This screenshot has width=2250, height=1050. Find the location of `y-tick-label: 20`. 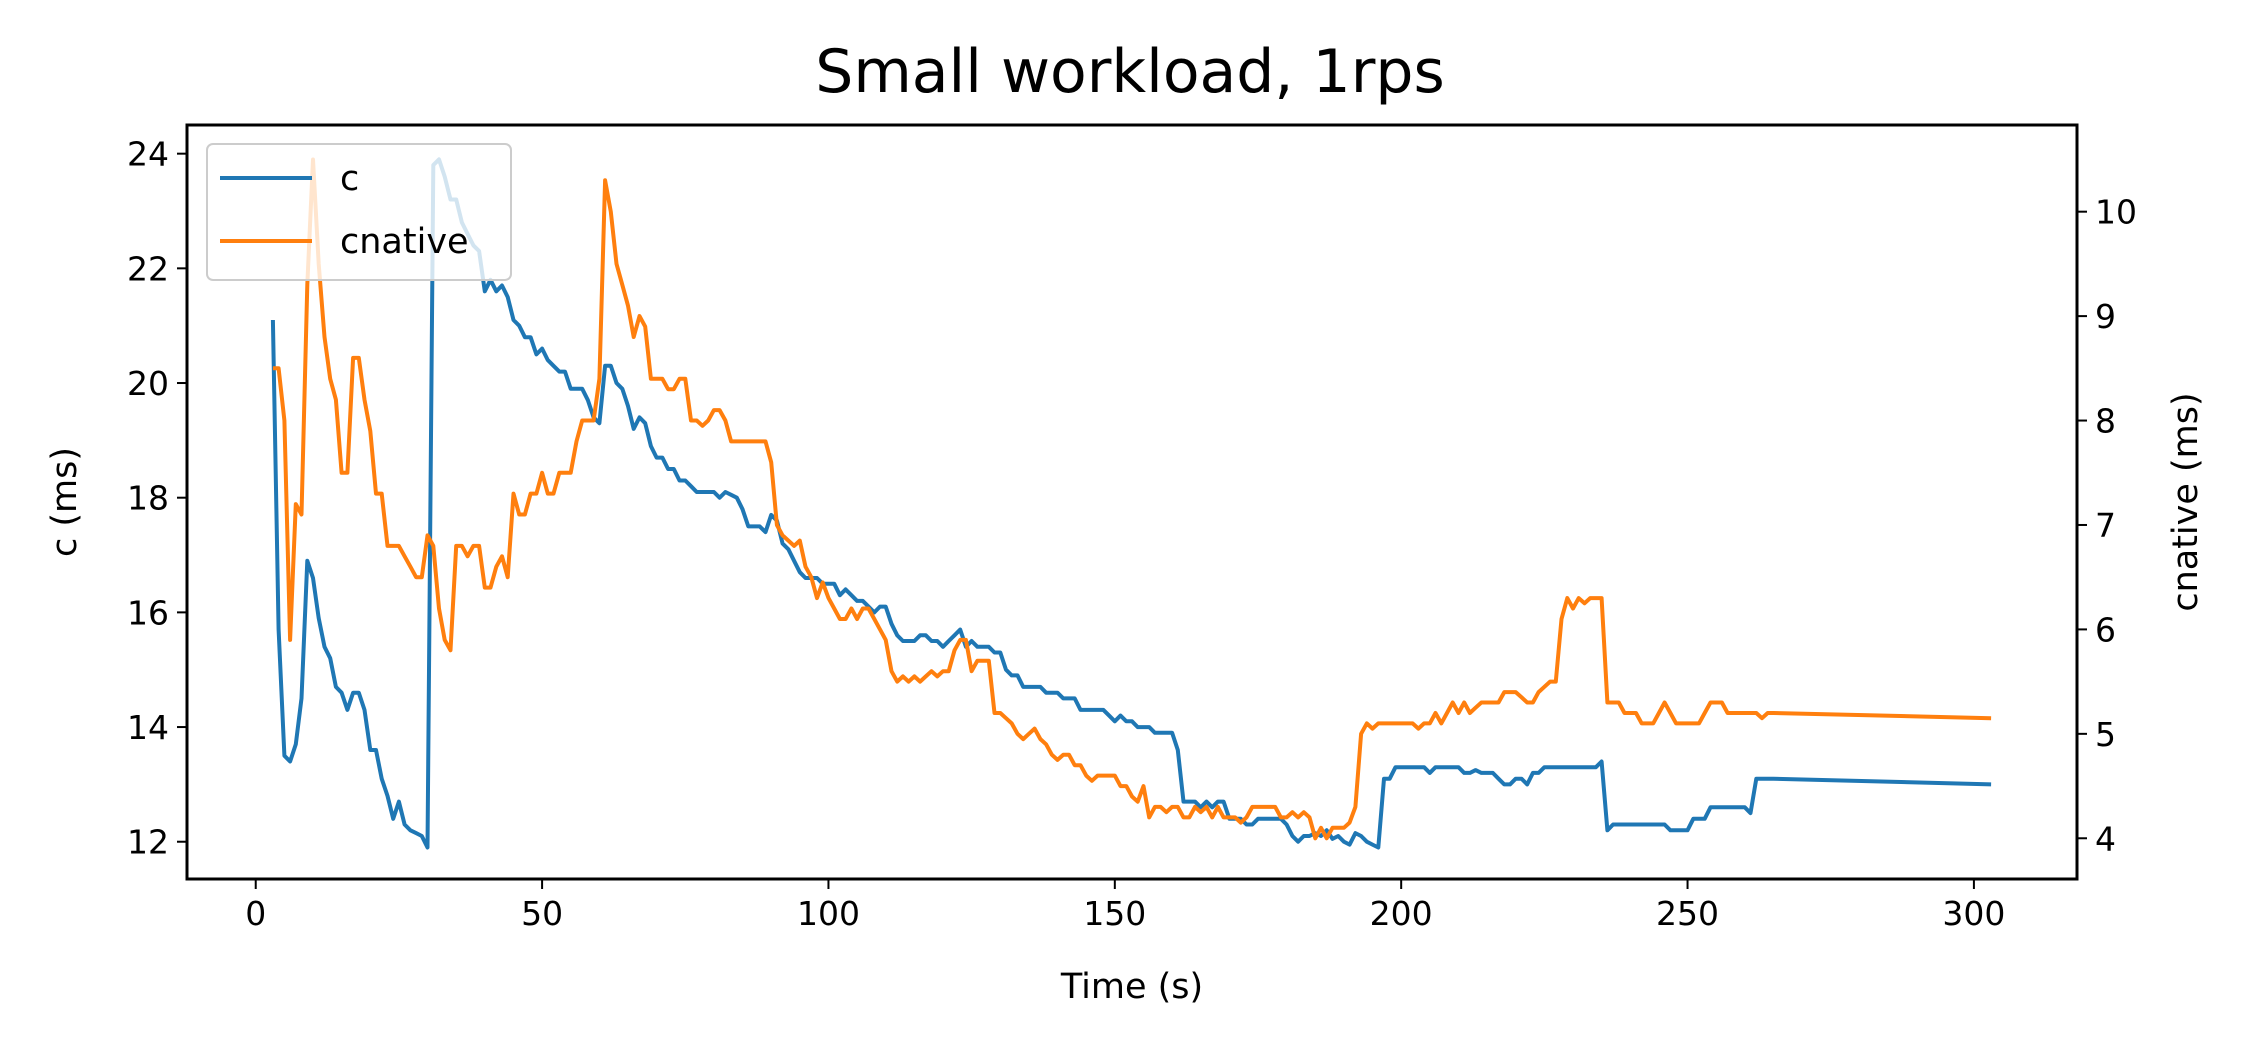

y-tick-label: 20 is located at coordinates (148, 383).